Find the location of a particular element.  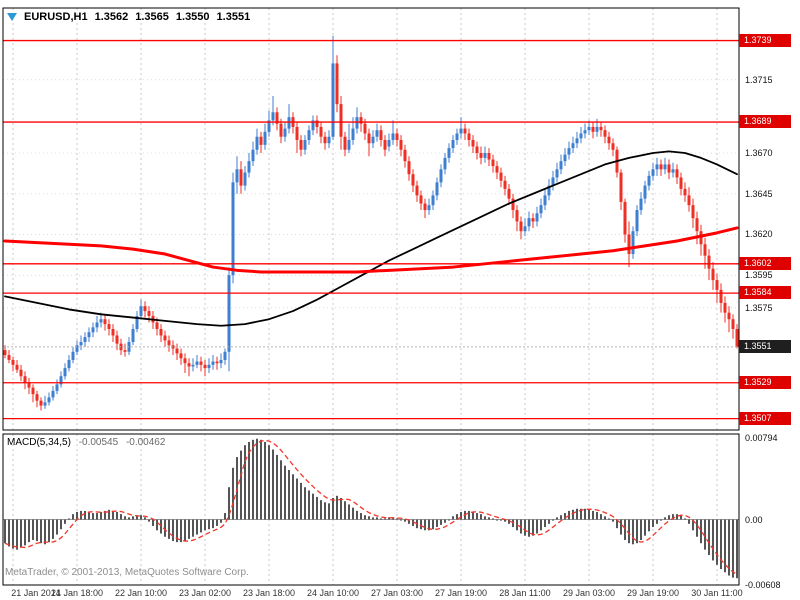

macd-axis: 0.00794 0.00 -0.00608 is located at coordinates (772, 300).